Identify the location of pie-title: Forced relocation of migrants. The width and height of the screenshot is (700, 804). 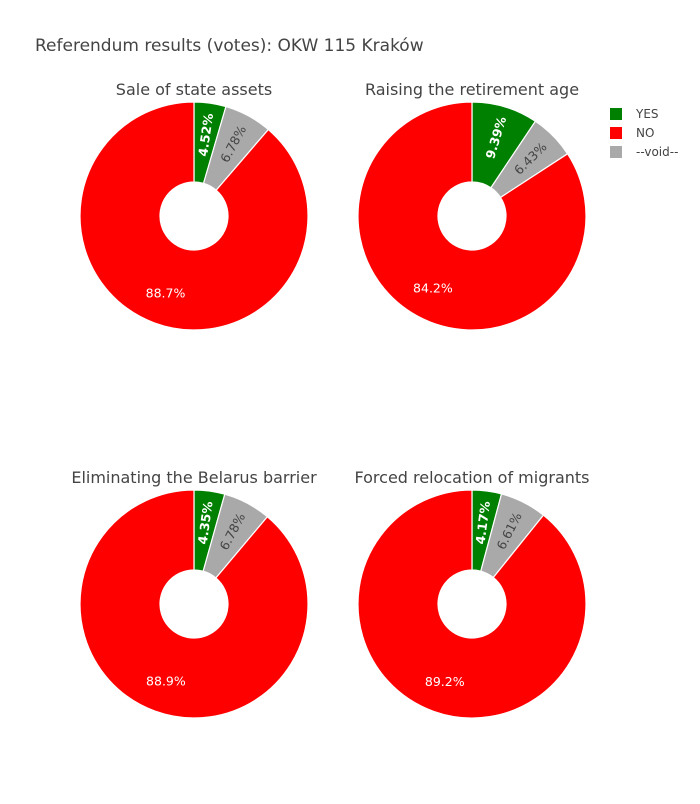
(472, 477).